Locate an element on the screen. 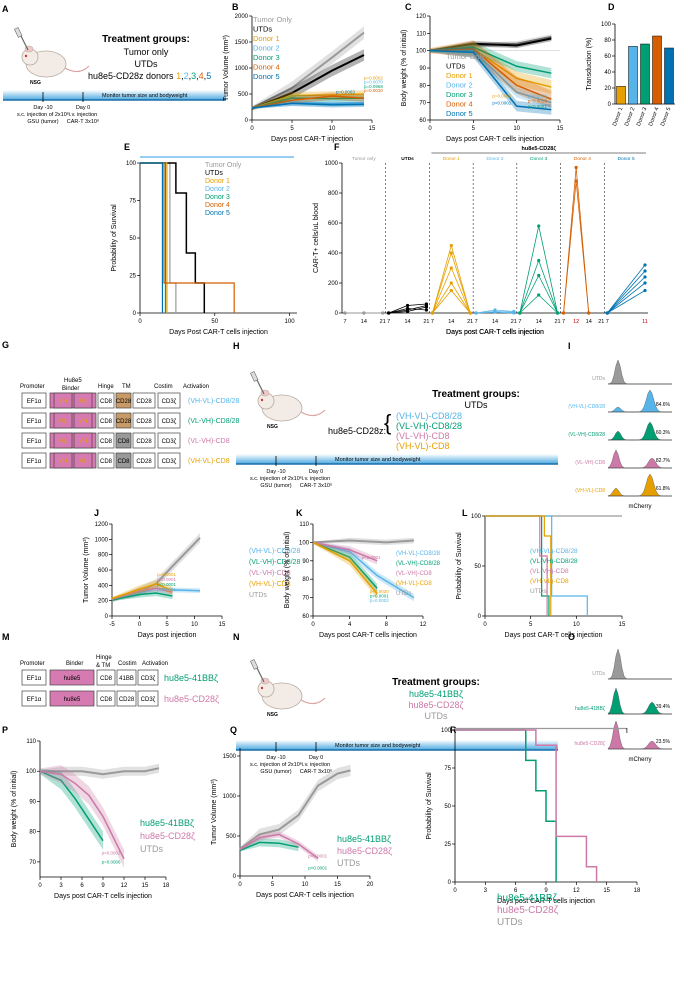  tm-box-label: CD8 is located at coordinates (123, 442).